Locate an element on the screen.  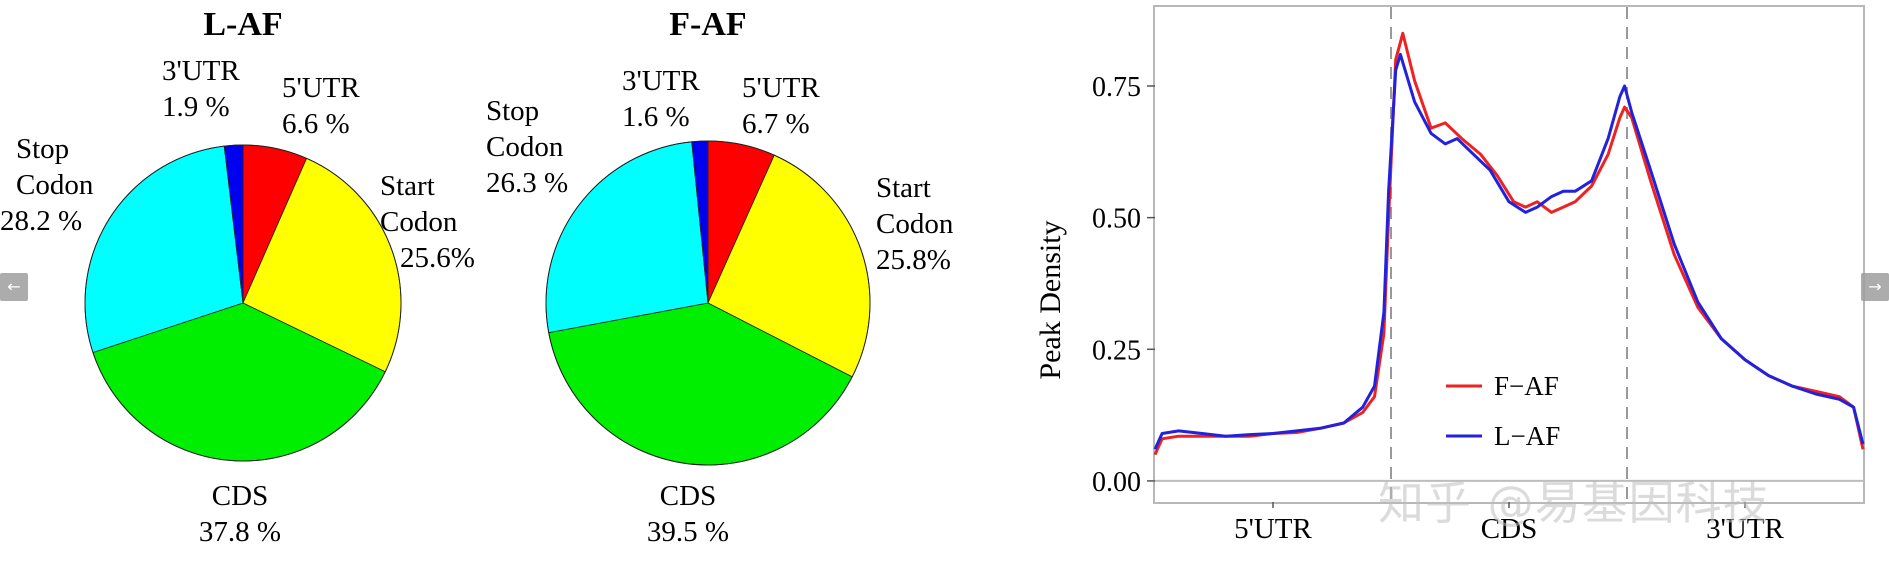
pie-label-start-codon: Start Codon 25.8% is located at coordinates (915, 224).